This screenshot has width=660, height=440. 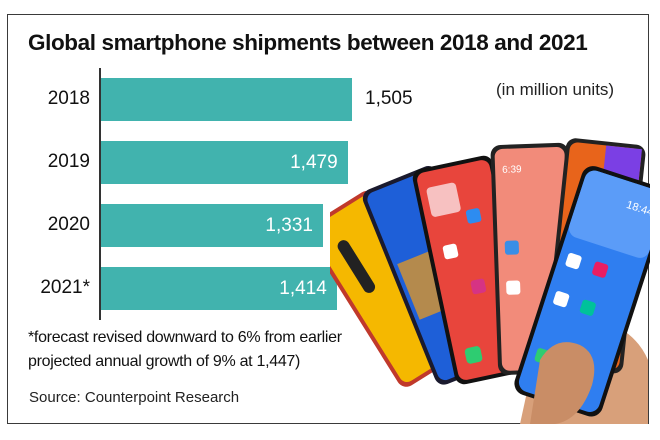 I want to click on source-credit: Source: Counterpoint Research, so click(x=134, y=397).